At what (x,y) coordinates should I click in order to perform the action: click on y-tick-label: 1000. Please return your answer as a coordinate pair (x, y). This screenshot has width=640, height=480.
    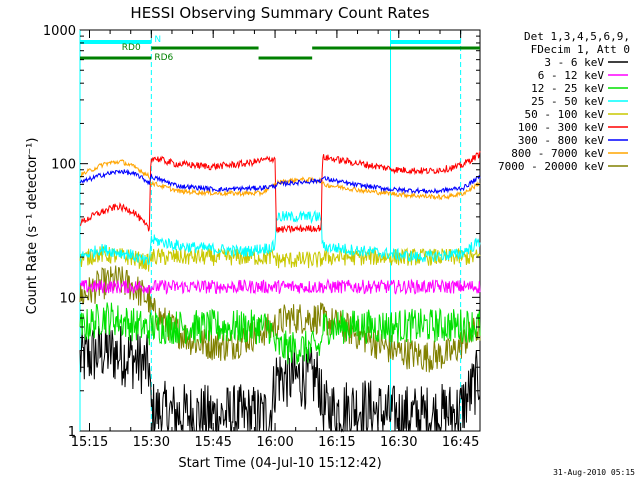
    Looking at the image, I should click on (59, 31).